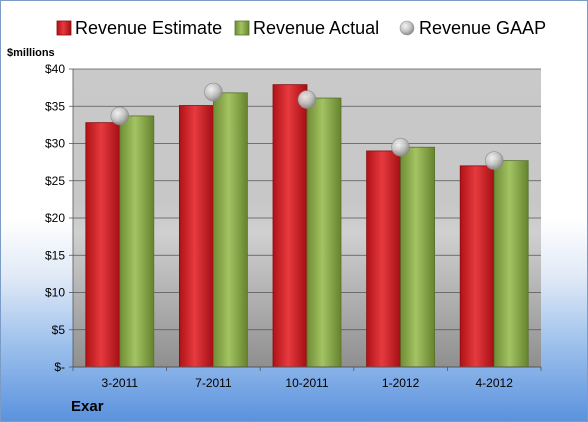 Image resolution: width=588 pixels, height=422 pixels. I want to click on gaap-markers, so click(307, 126).